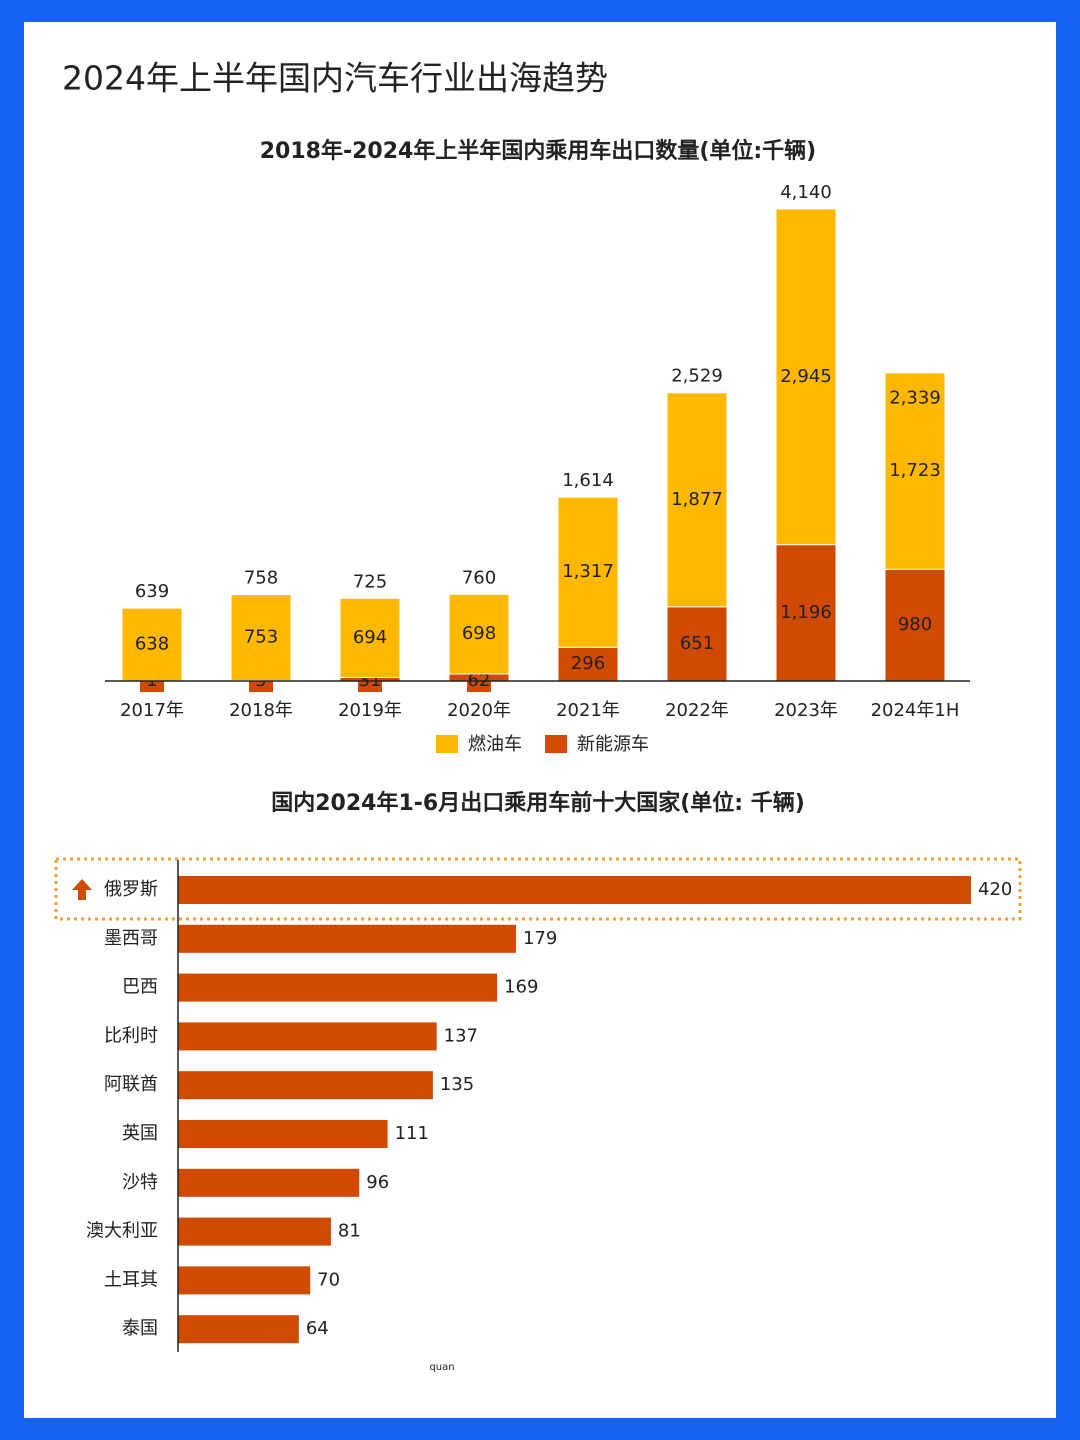  What do you see at coordinates (131, 1084) in the screenshot?
I see `y-tick-label: 阿联酋` at bounding box center [131, 1084].